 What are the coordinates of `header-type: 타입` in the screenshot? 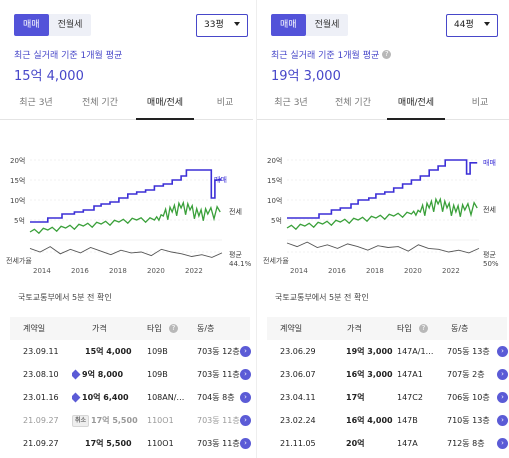 It's located at (404, 328).